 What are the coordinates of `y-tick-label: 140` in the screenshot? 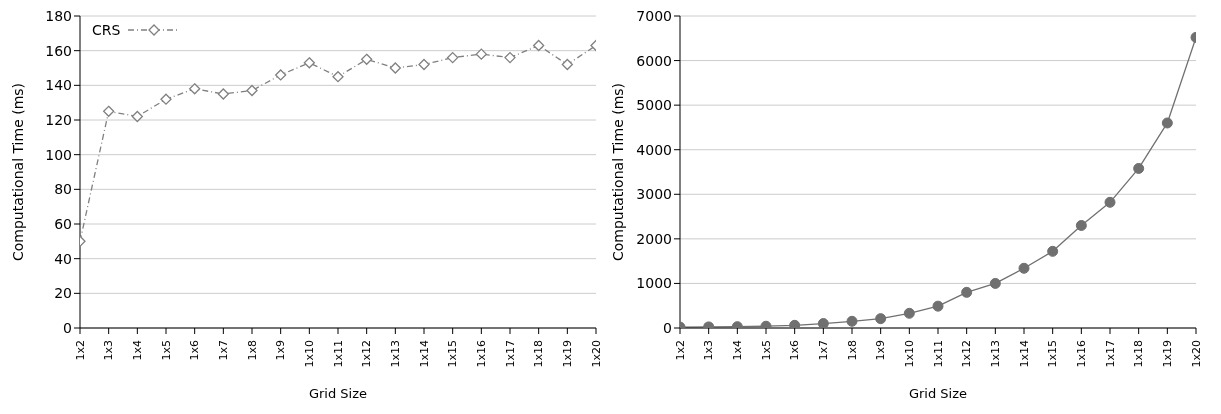 It's located at (58, 85).